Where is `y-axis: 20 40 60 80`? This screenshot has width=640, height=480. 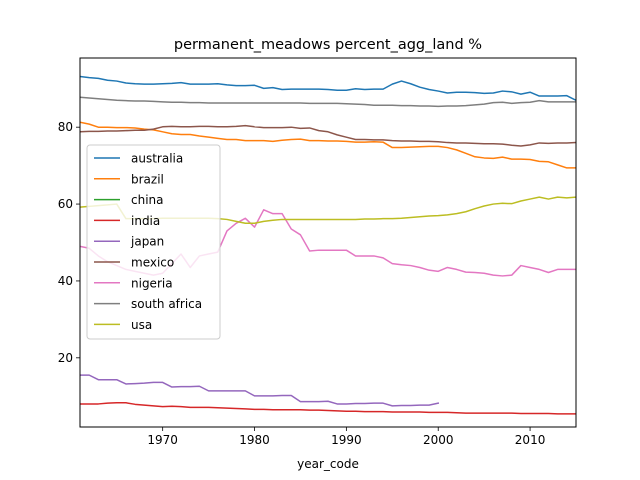
y-axis: 20 40 60 80 is located at coordinates (69, 242).